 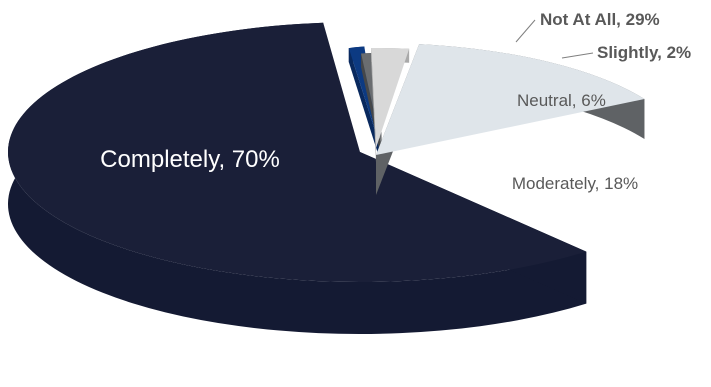 What do you see at coordinates (390, 98) in the screenshot?
I see `slice-neutral` at bounding box center [390, 98].